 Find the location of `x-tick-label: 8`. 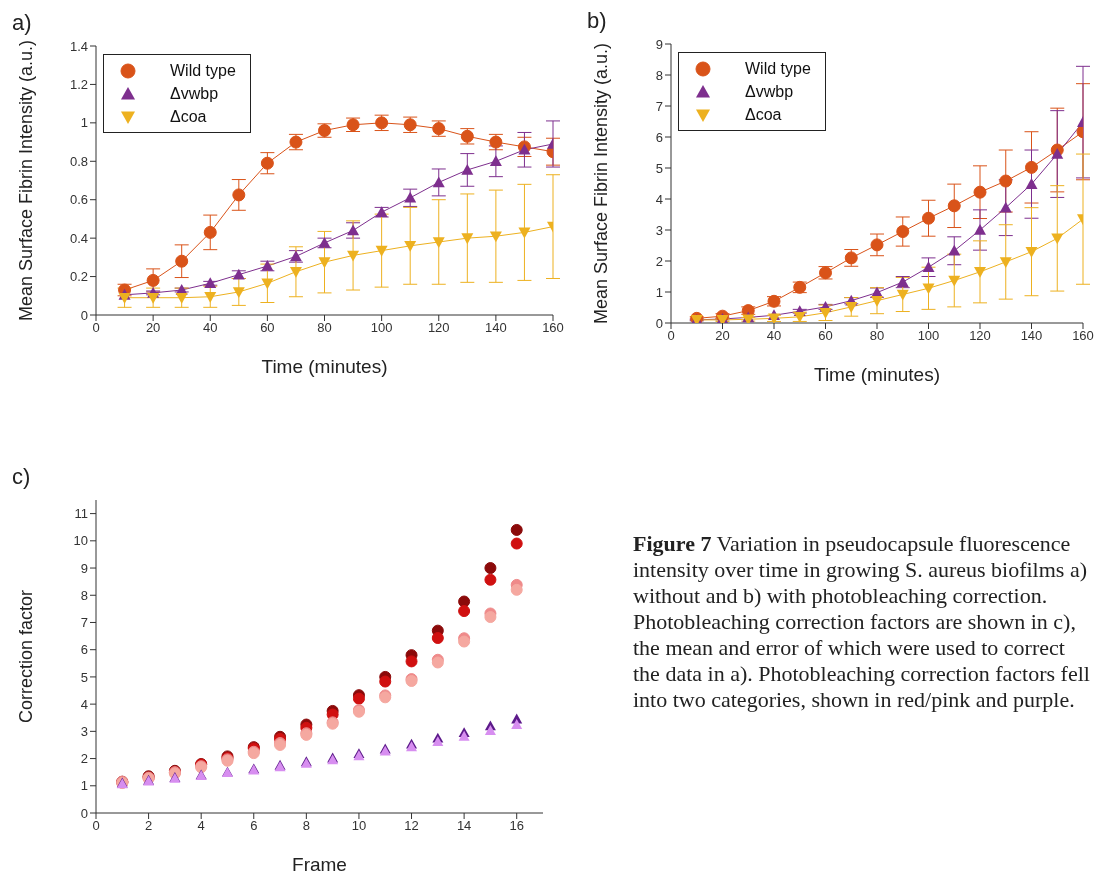

x-tick-label: 8 is located at coordinates (306, 826).